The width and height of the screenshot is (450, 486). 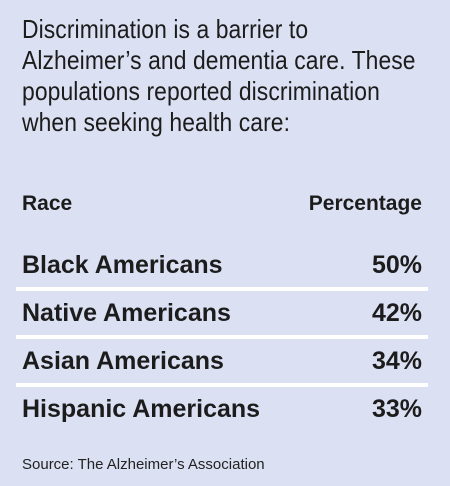 I want to click on row-percentage: 34%, so click(x=396, y=360).